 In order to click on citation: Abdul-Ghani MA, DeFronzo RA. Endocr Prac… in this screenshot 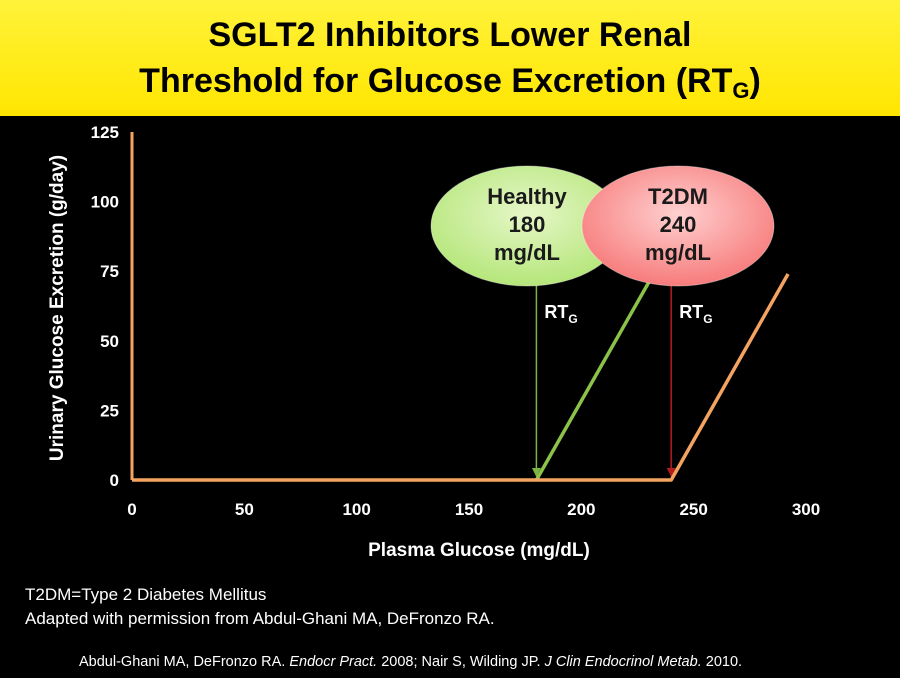, I will do `click(410, 662)`.